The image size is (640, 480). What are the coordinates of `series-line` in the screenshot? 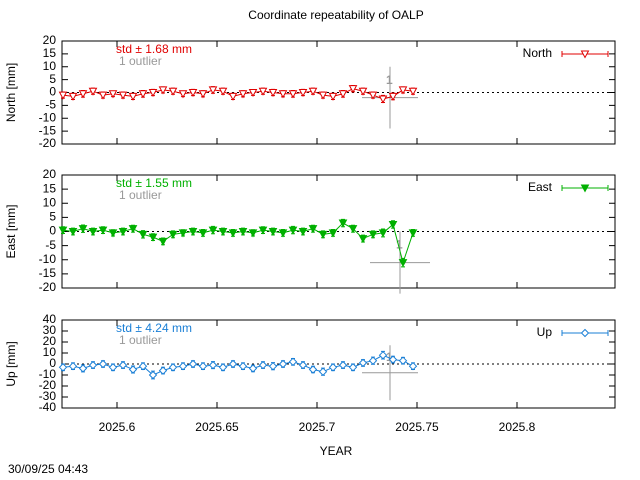 It's located at (238, 243).